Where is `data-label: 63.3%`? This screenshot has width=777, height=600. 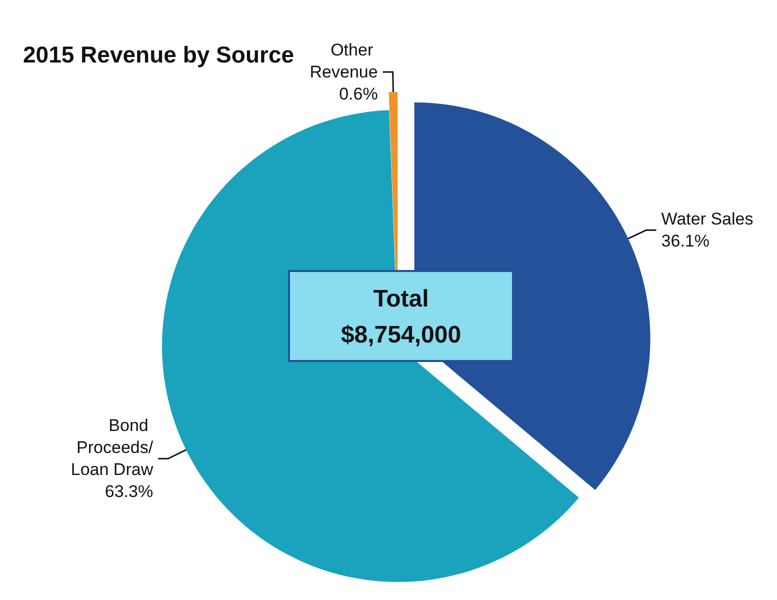 data-label: 63.3% is located at coordinates (129, 492).